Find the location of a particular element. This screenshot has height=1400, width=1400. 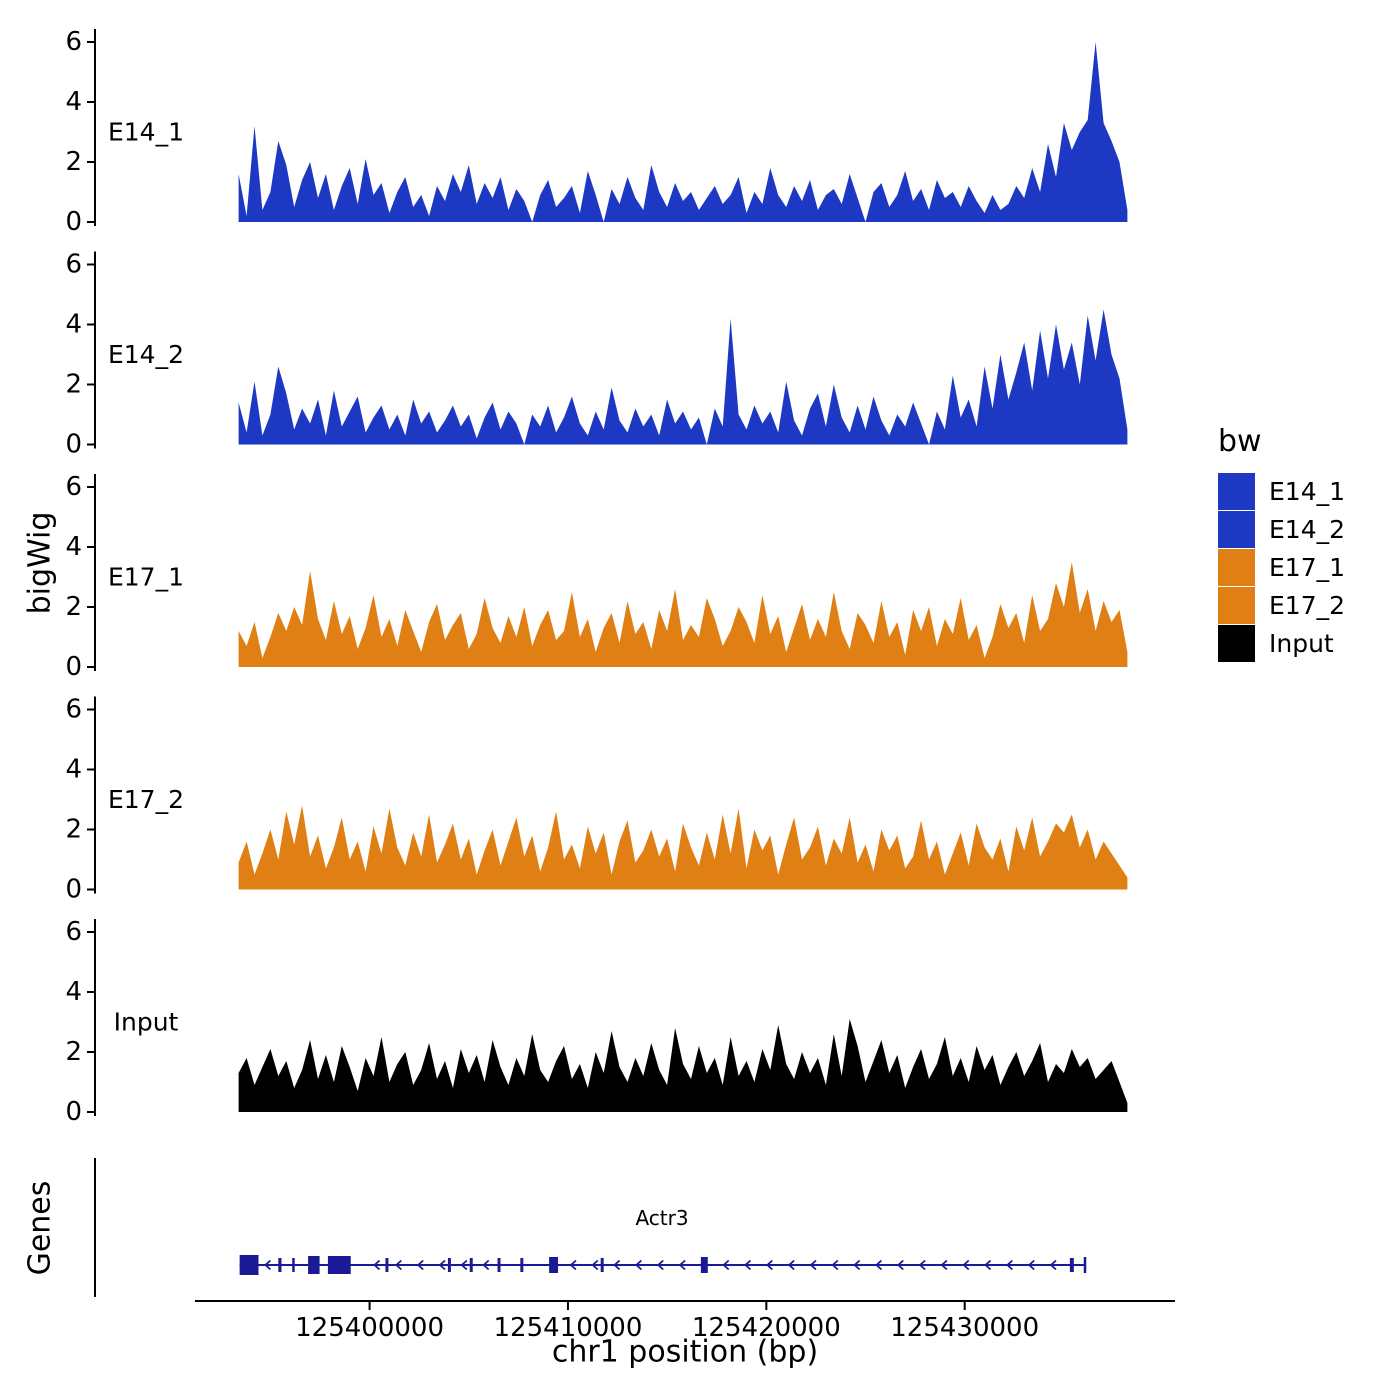

legend-item-Input: Input is located at coordinates (1281, 643).